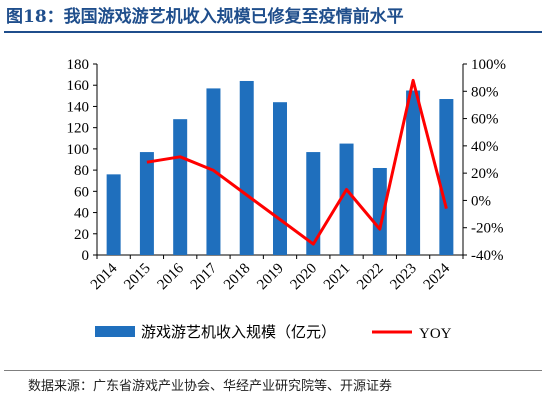  I want to click on revenue-bar-2021, so click(346, 199).